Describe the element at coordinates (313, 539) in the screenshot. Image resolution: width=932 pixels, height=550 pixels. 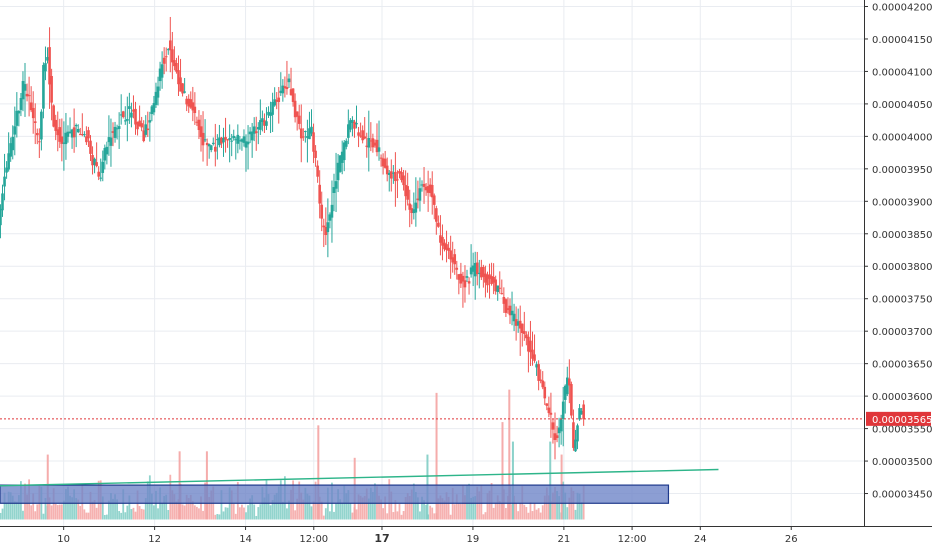
I see `x-tick-label: 12:00` at that location.